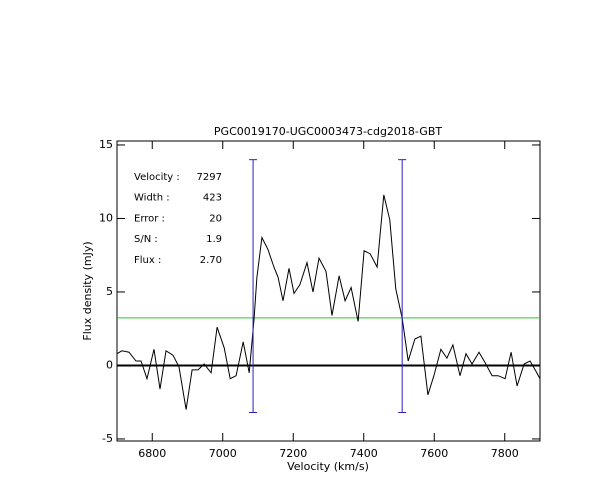  I want to click on x-tick-label: 7400, so click(364, 453).